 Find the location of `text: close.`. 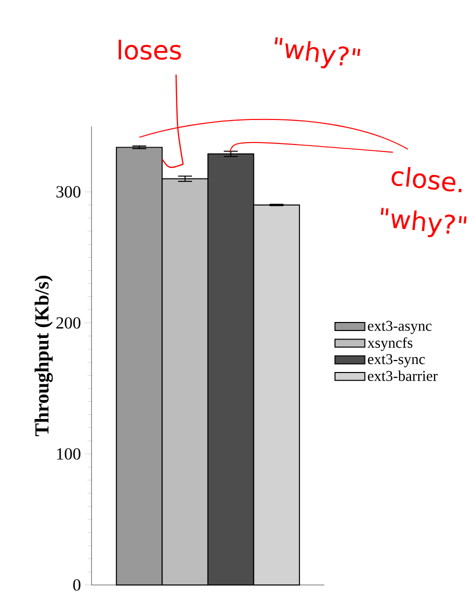

text: close. is located at coordinates (427, 179).